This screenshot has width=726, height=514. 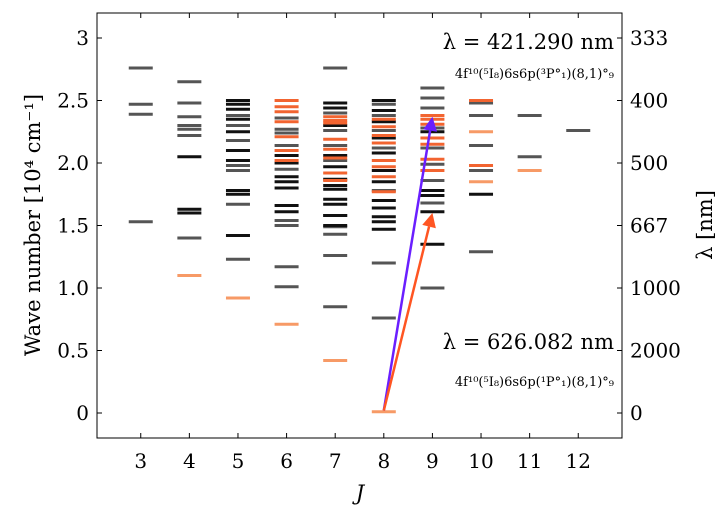 I want to click on y2-tick-label: 333, so click(x=649, y=38).